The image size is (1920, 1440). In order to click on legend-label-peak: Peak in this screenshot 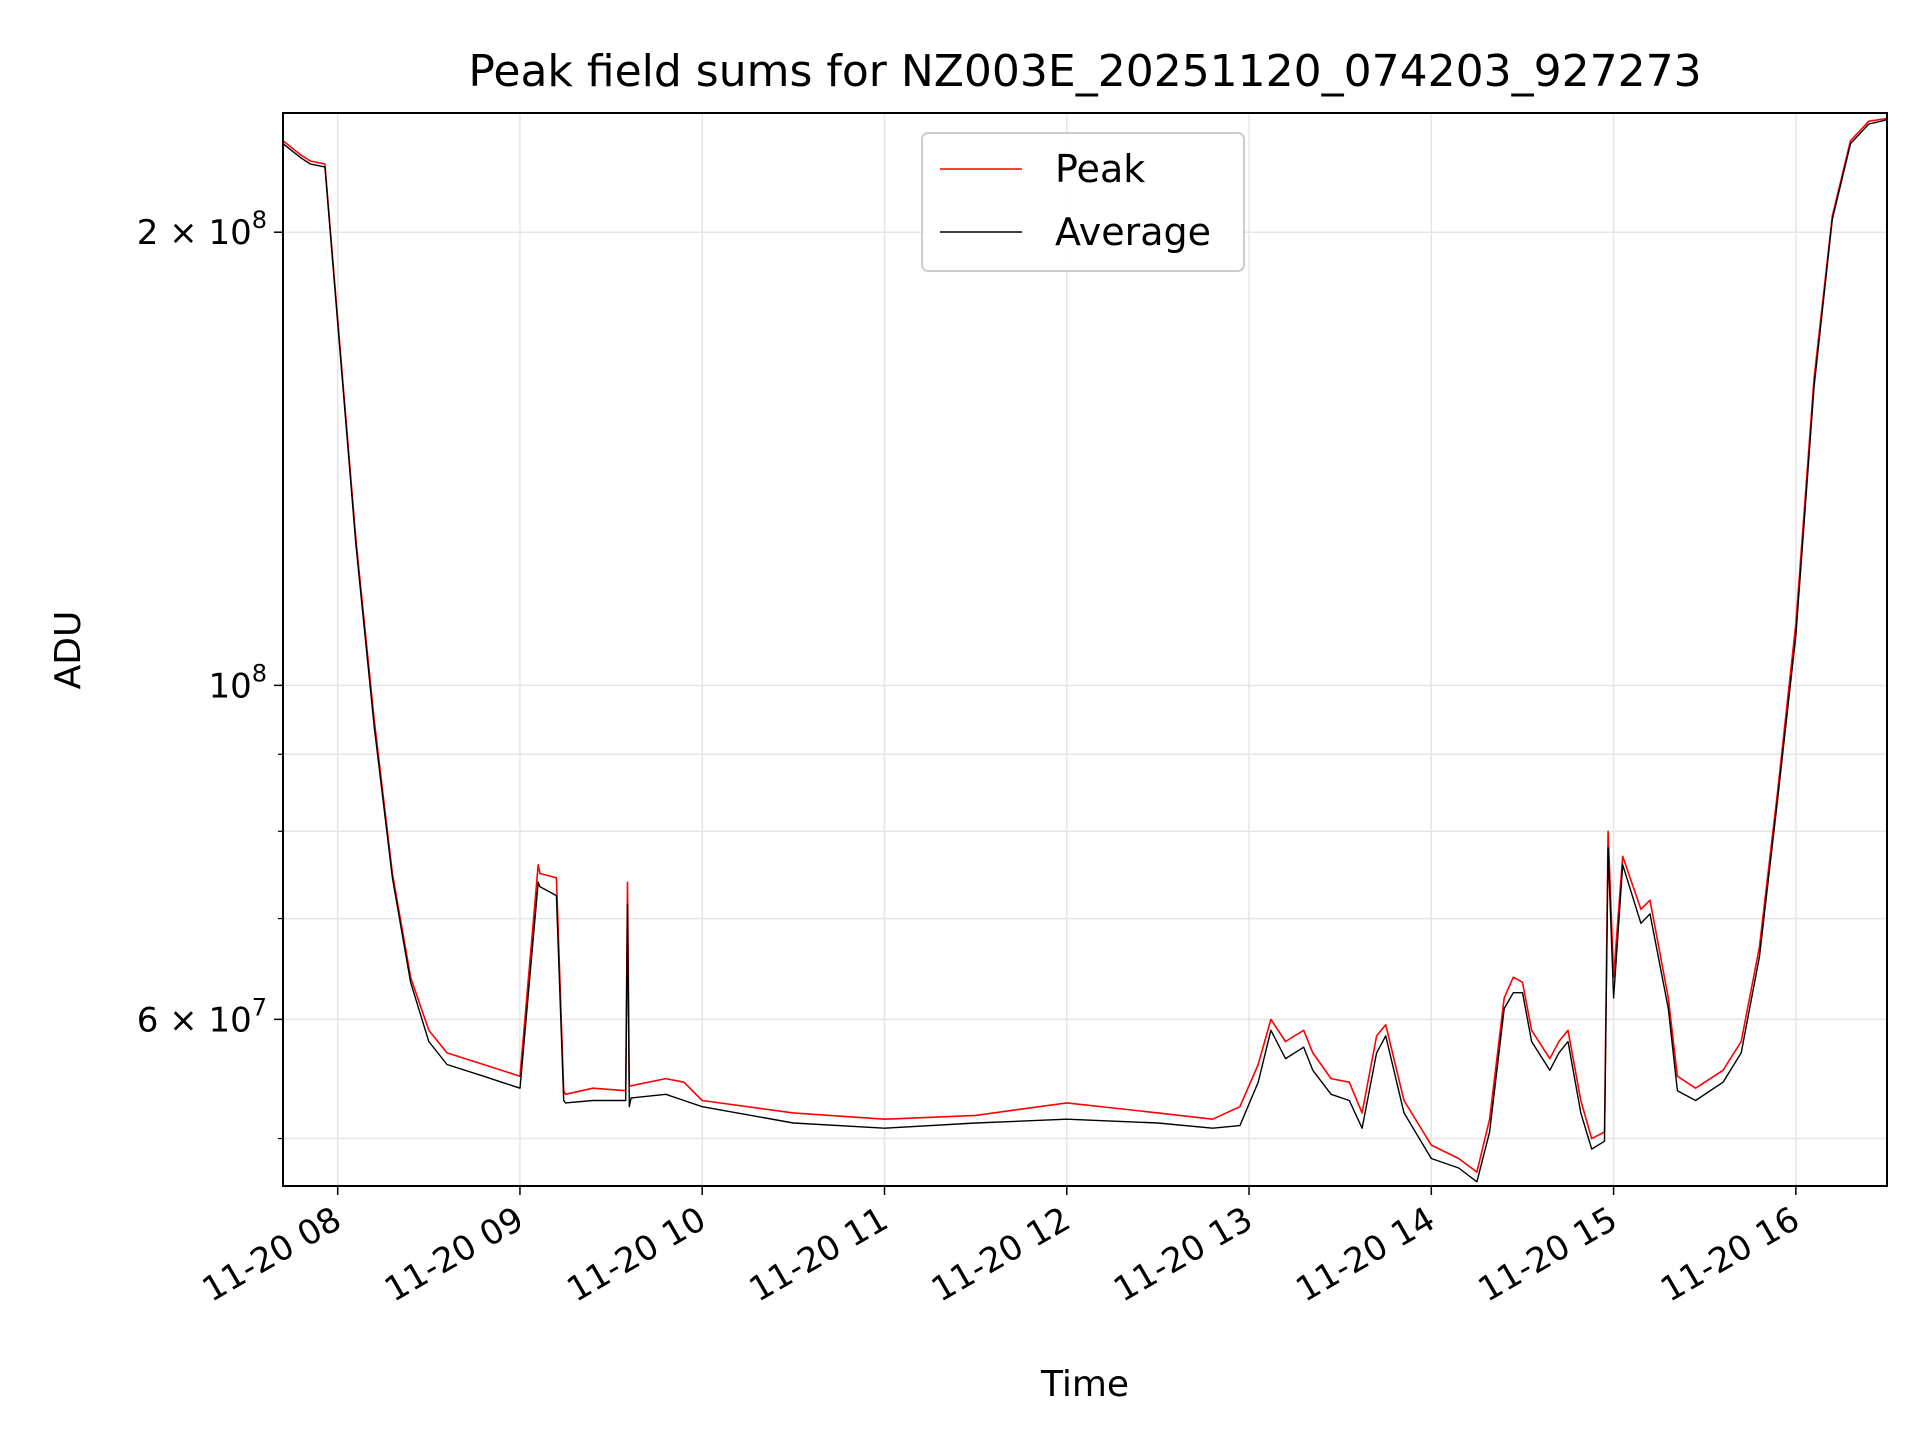, I will do `click(1100, 169)`.